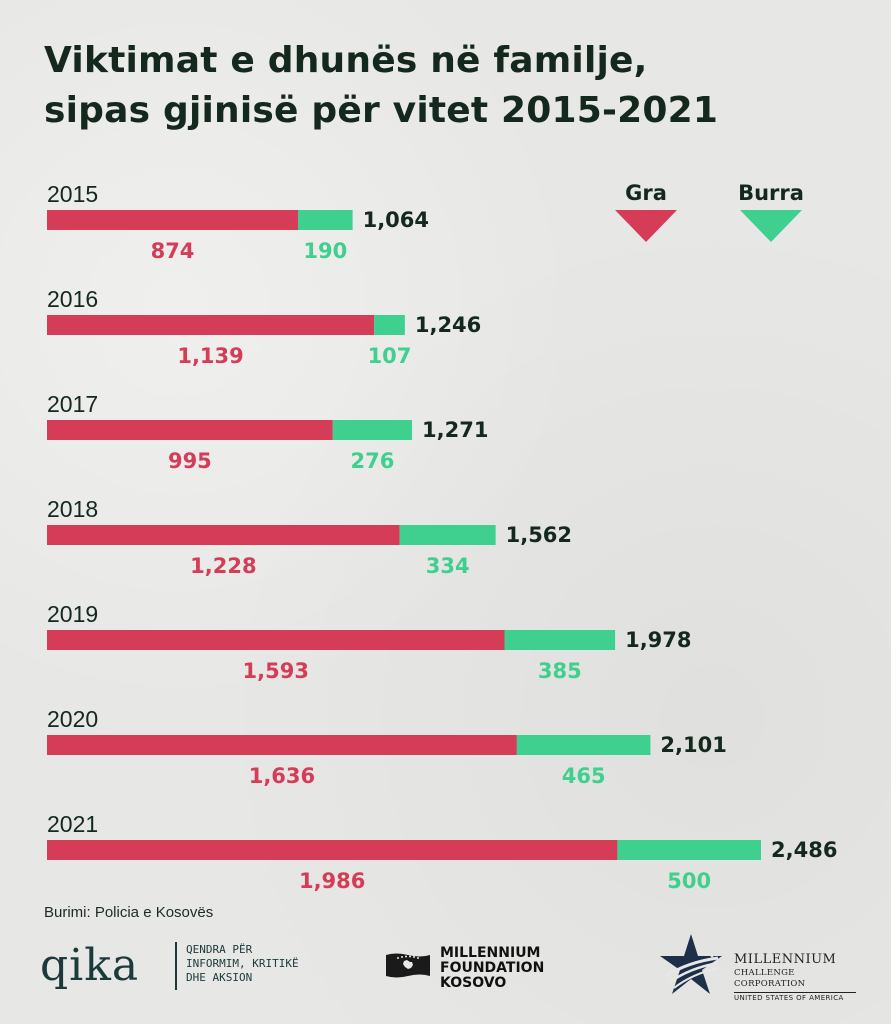  I want to click on total-label: 2,486, so click(804, 850).